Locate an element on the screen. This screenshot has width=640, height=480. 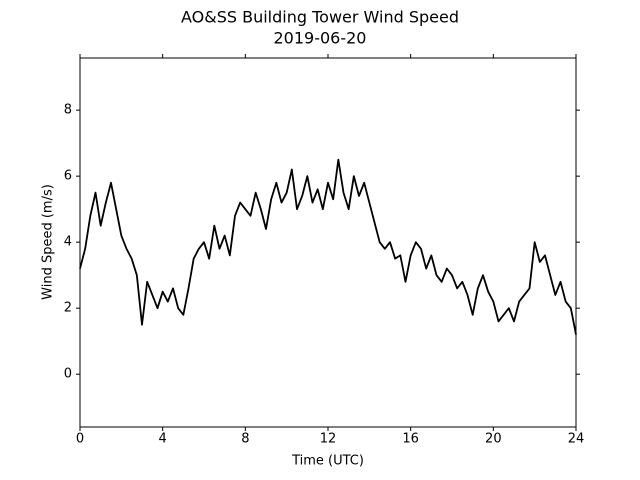
y-tick-label: 0 is located at coordinates (68, 374).